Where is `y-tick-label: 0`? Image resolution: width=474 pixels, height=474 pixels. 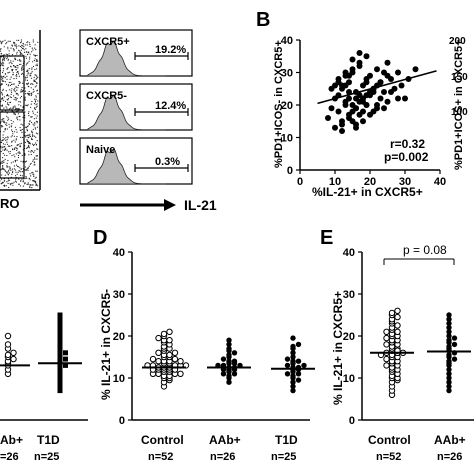 y-tick-label: 0 is located at coordinates (122, 421).